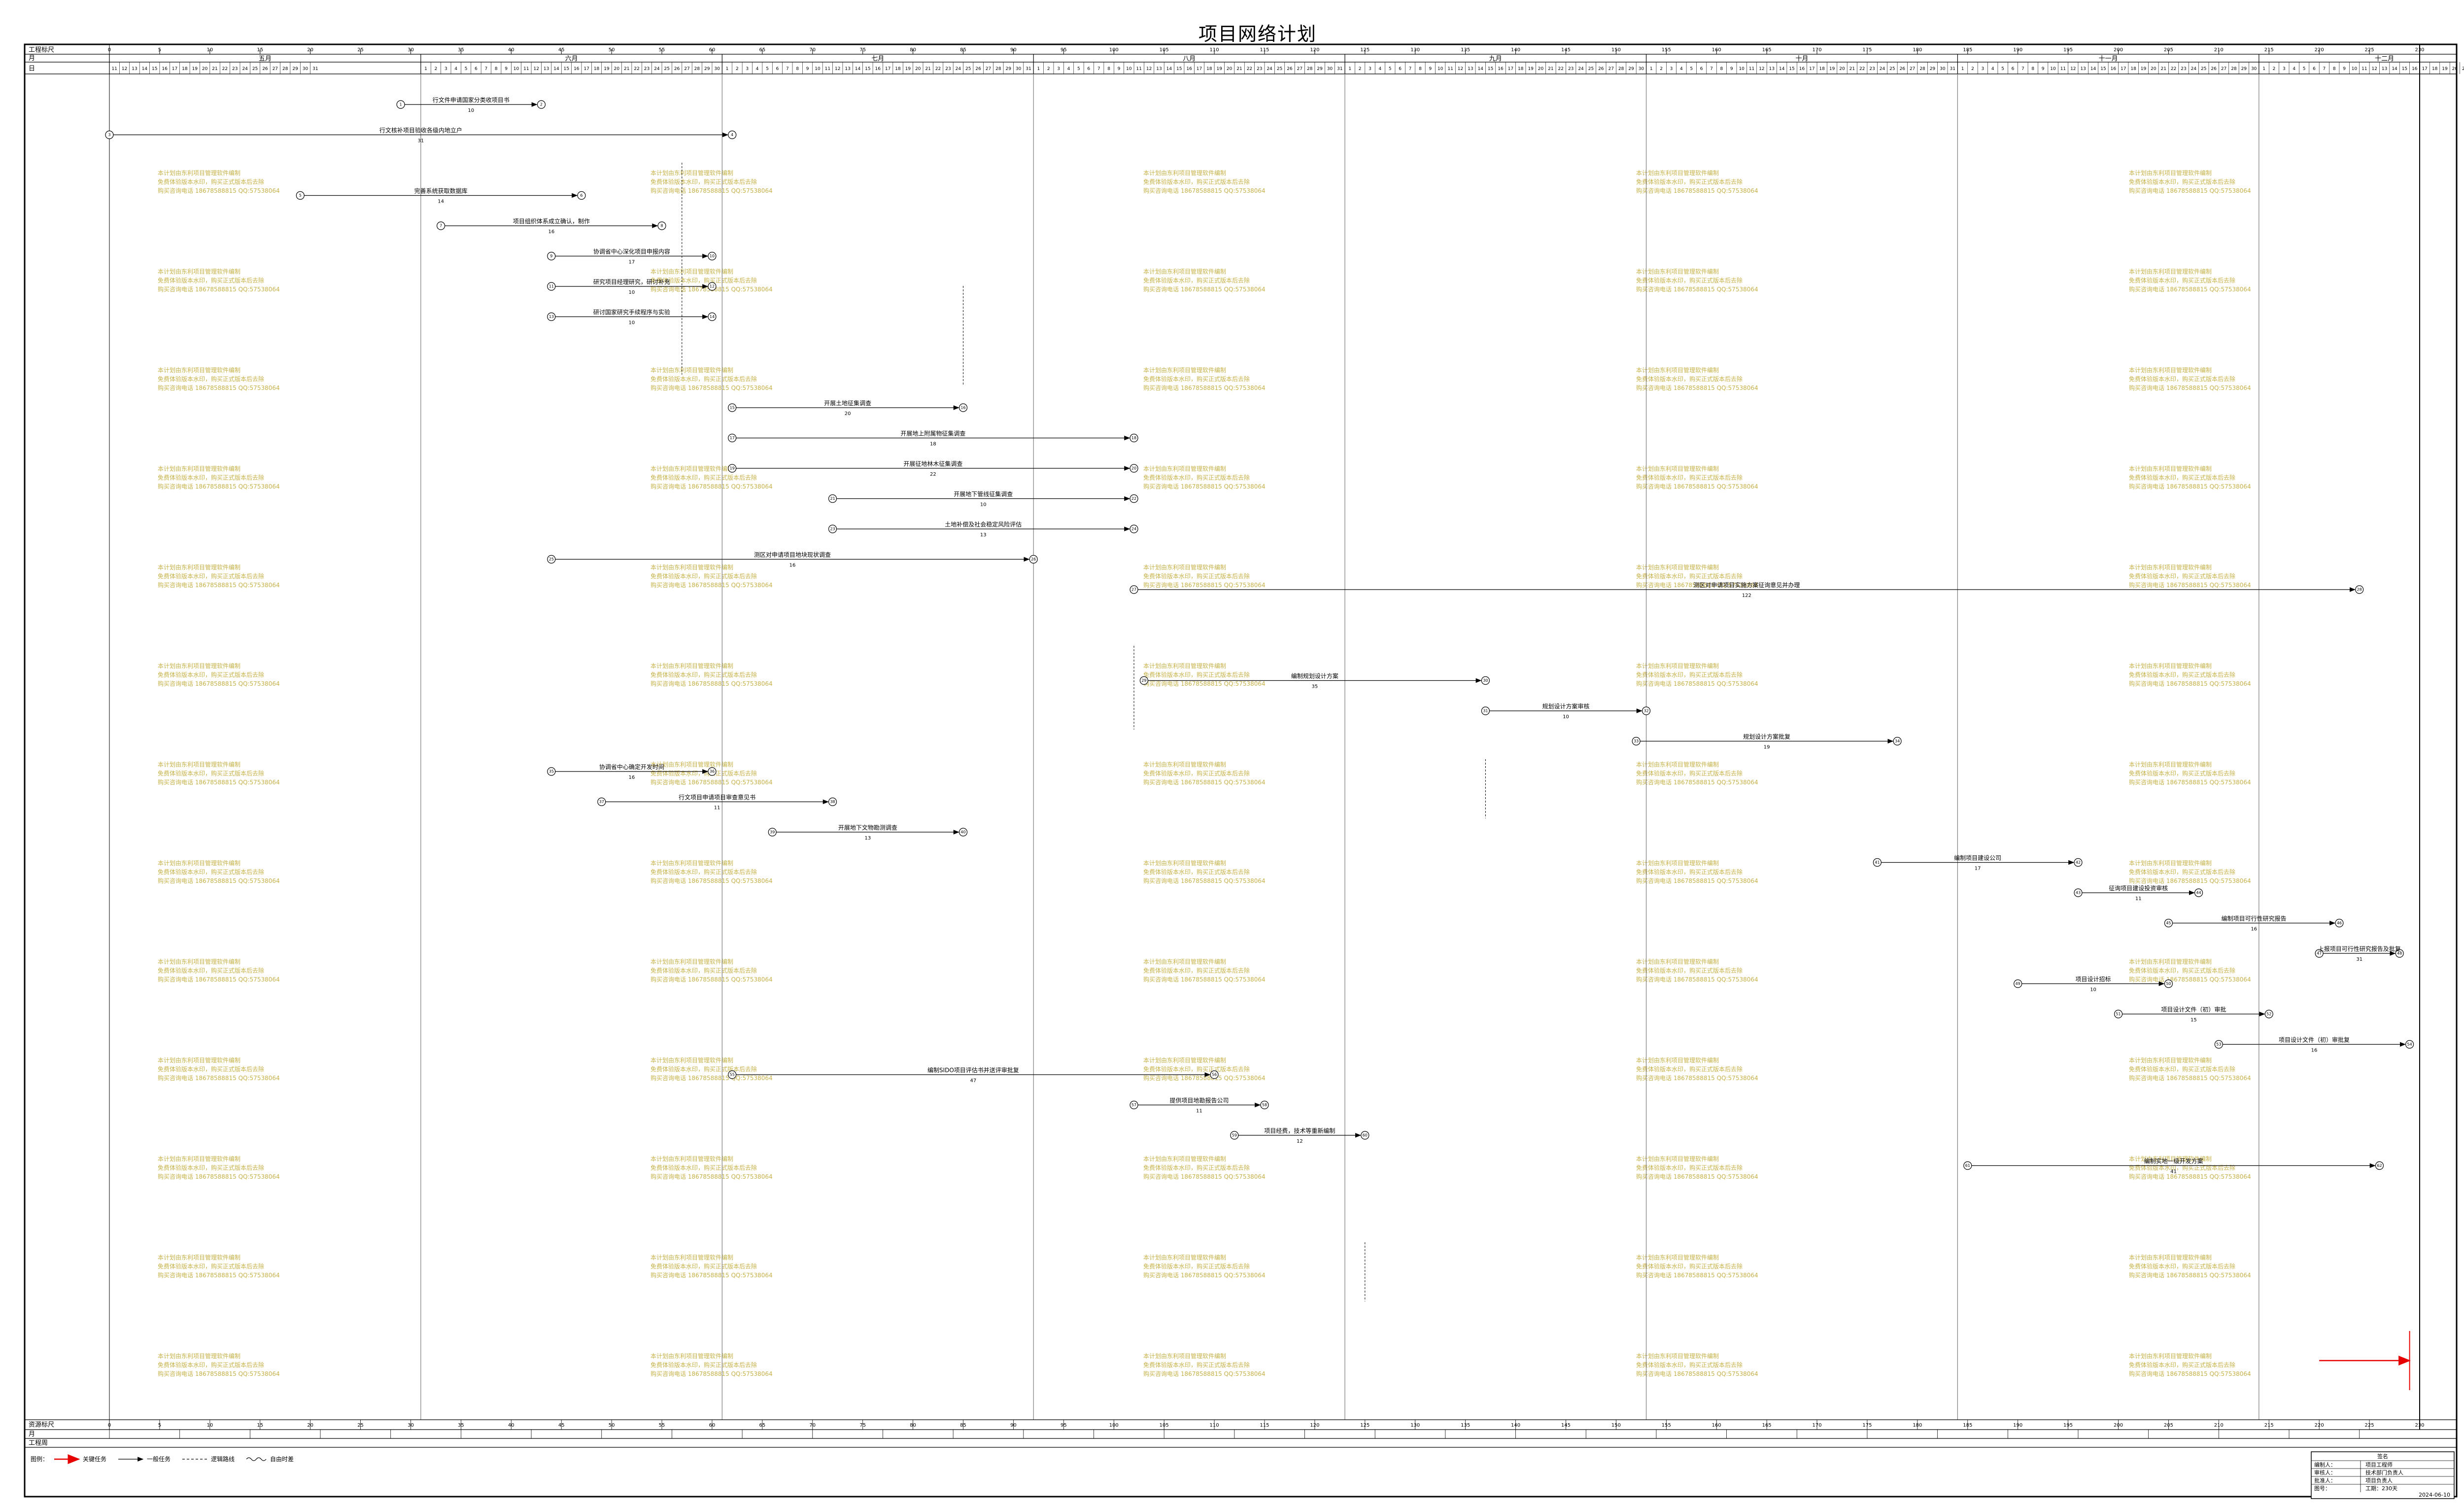  I want to click on footer-scale-label: 200, so click(2118, 1425).